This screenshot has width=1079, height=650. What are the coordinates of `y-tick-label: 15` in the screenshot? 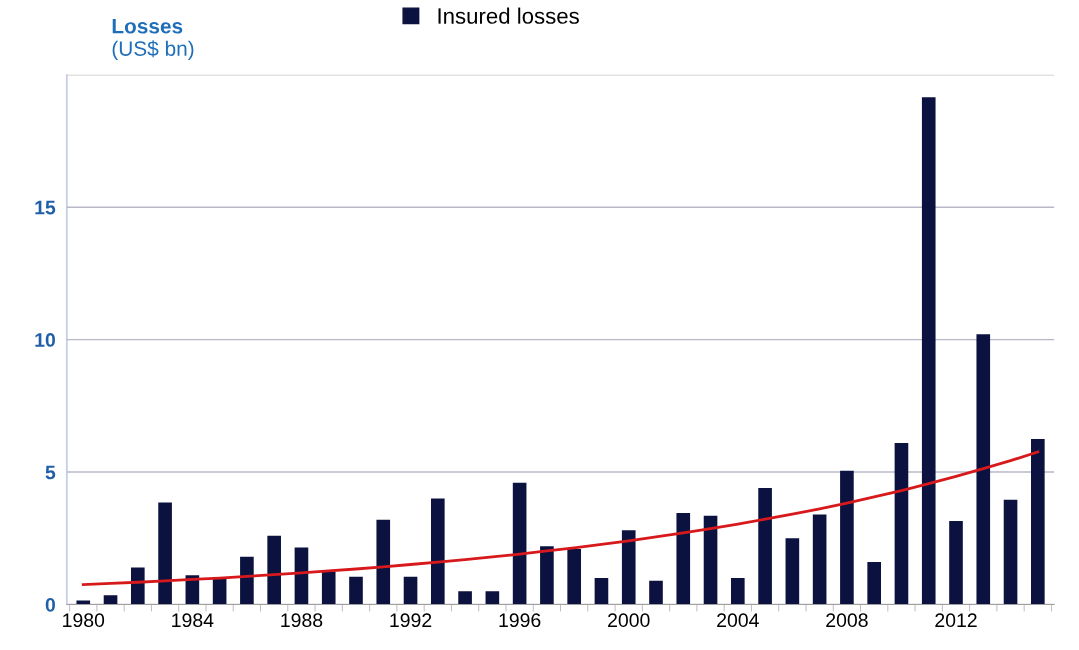 It's located at (45, 207).